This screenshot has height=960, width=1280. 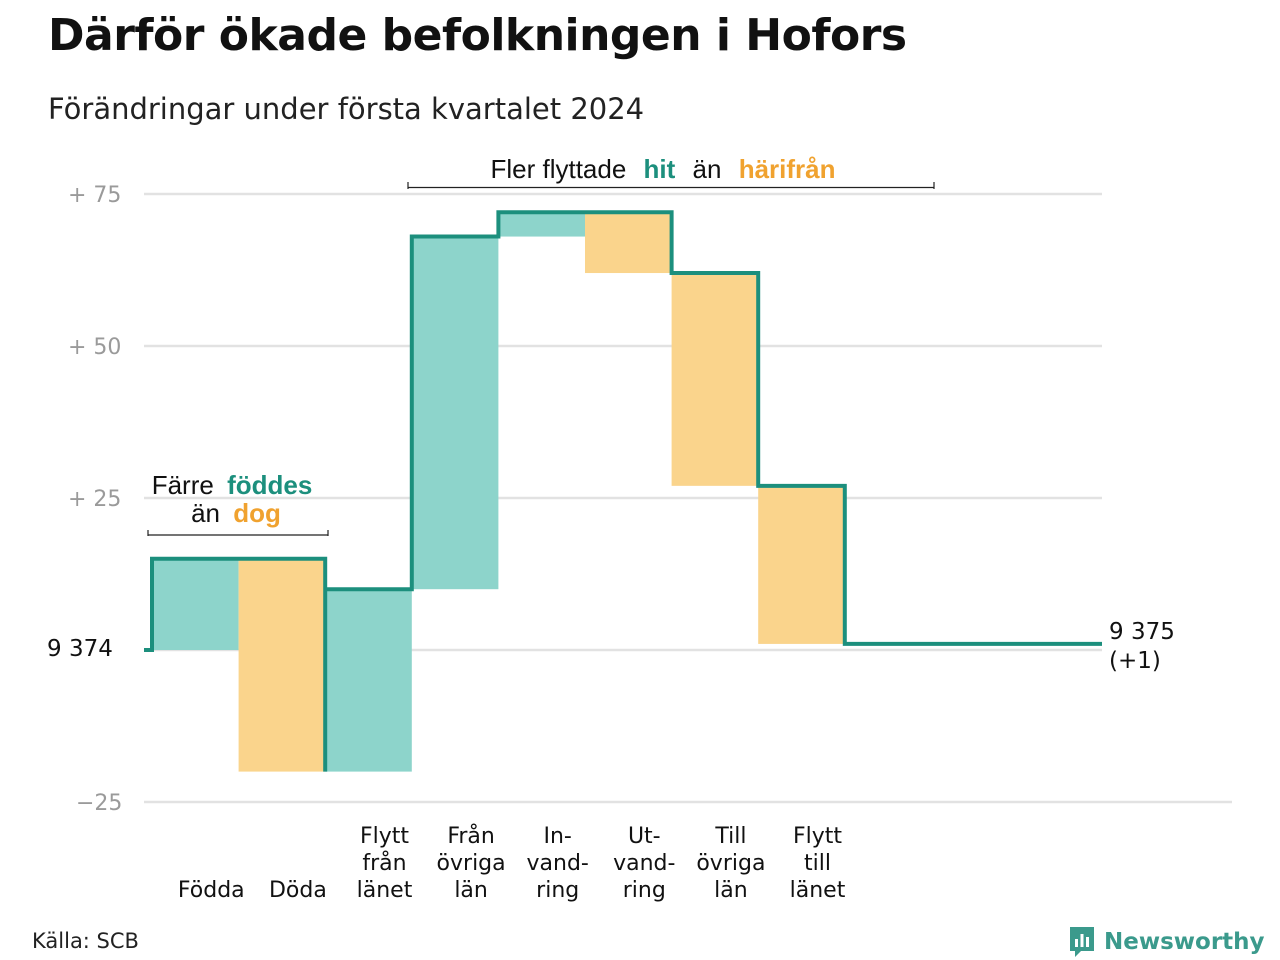 What do you see at coordinates (195, 604) in the screenshot?
I see `bar-fodda` at bounding box center [195, 604].